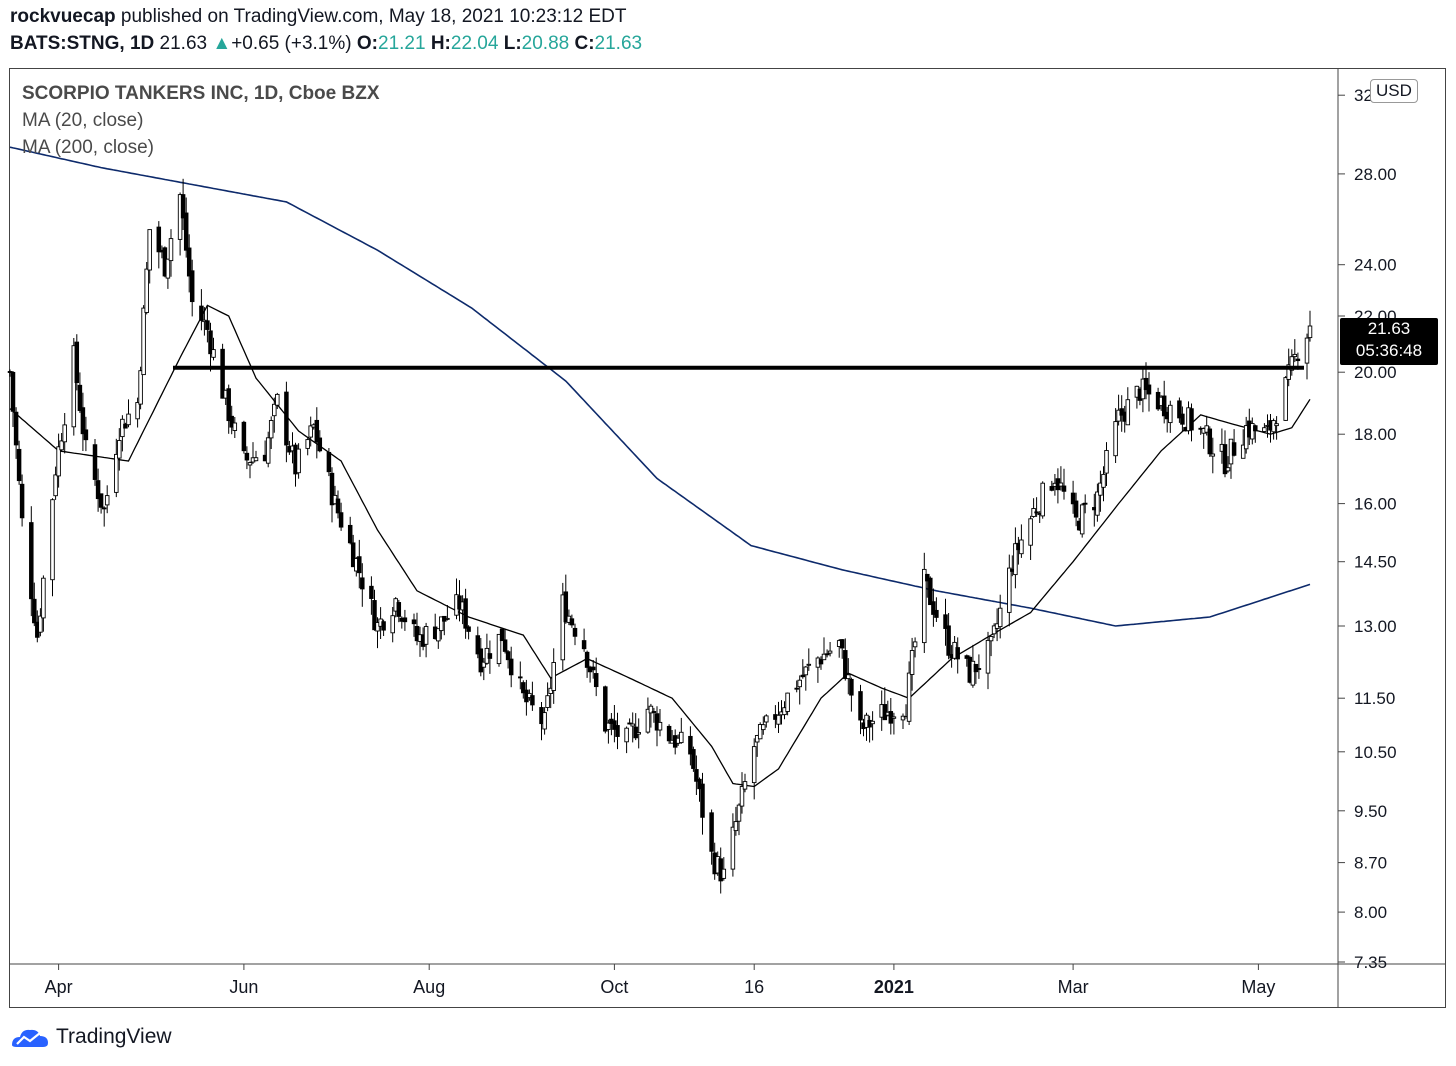 The width and height of the screenshot is (1456, 1066). I want to click on time-tick: 2021, so click(894, 980).